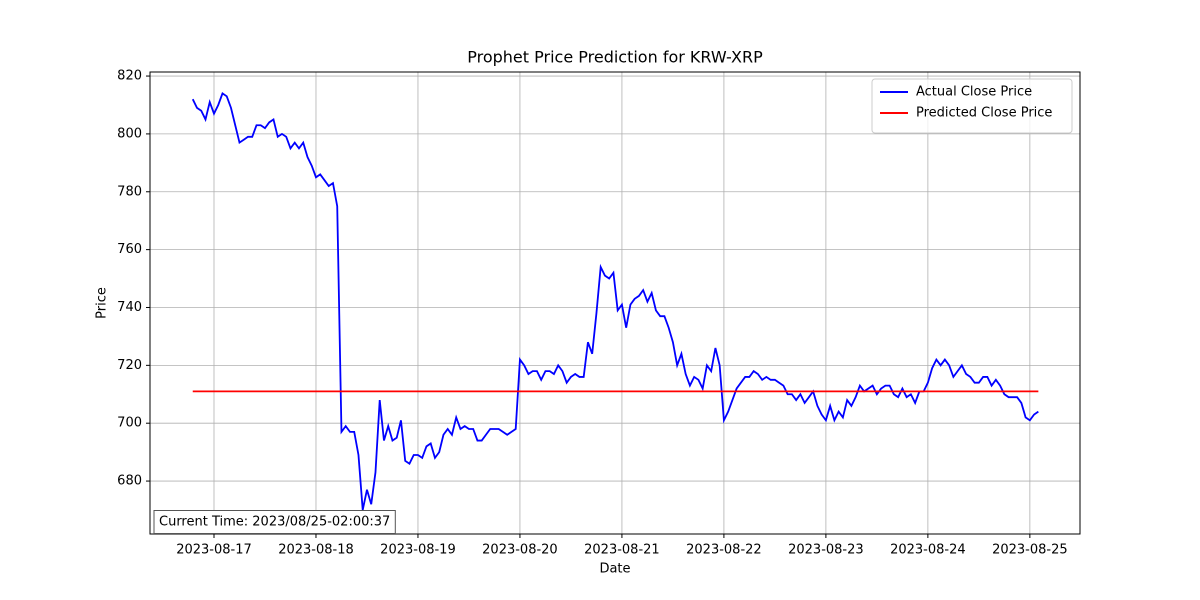 This screenshot has height=600, width=1200. I want to click on y-tick-label: 680, so click(129, 481).